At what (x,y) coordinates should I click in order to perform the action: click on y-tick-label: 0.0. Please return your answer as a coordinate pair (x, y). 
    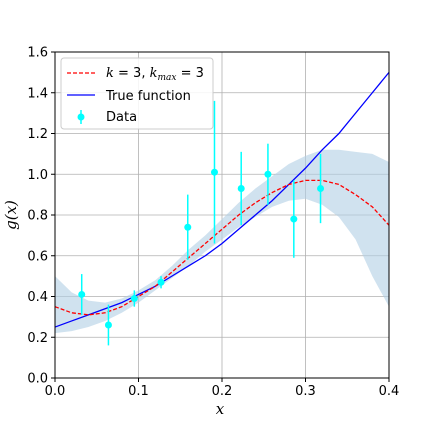
    Looking at the image, I should click on (37, 379).